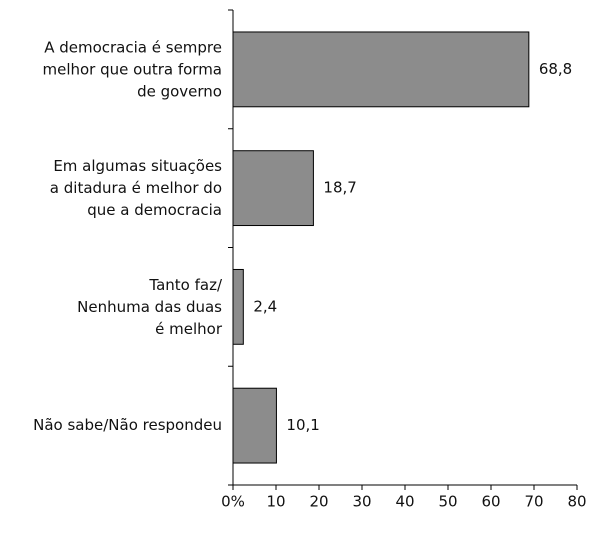 This screenshot has width=597, height=537. I want to click on x-tick-label: 10, so click(275, 502).